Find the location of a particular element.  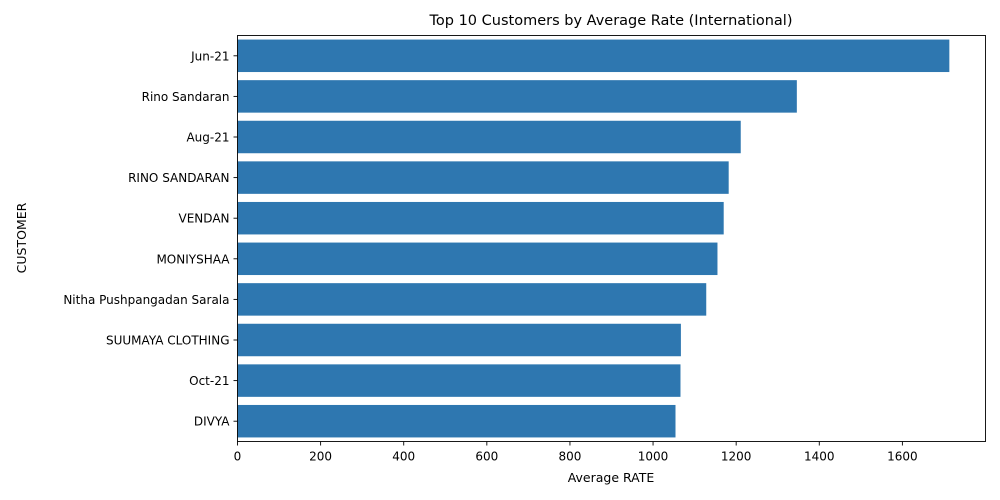

x-tick-label: 1200 is located at coordinates (736, 457).